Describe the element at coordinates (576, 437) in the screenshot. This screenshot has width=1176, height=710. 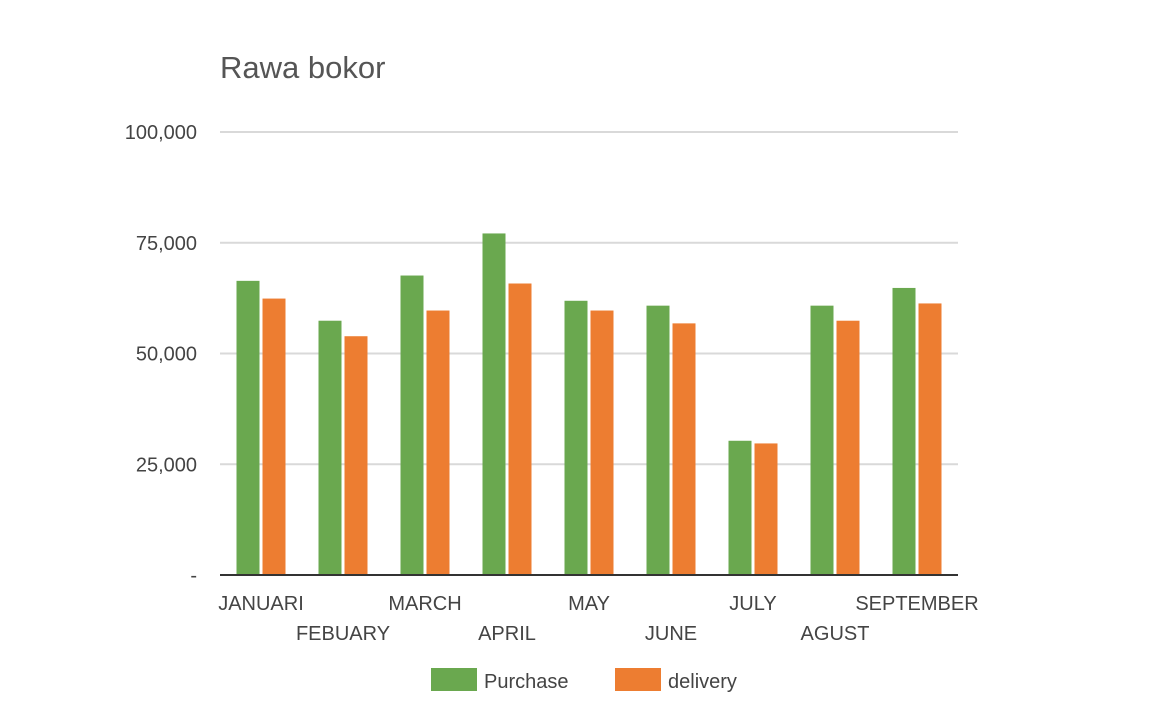
I see `bar-purchase-may` at that location.